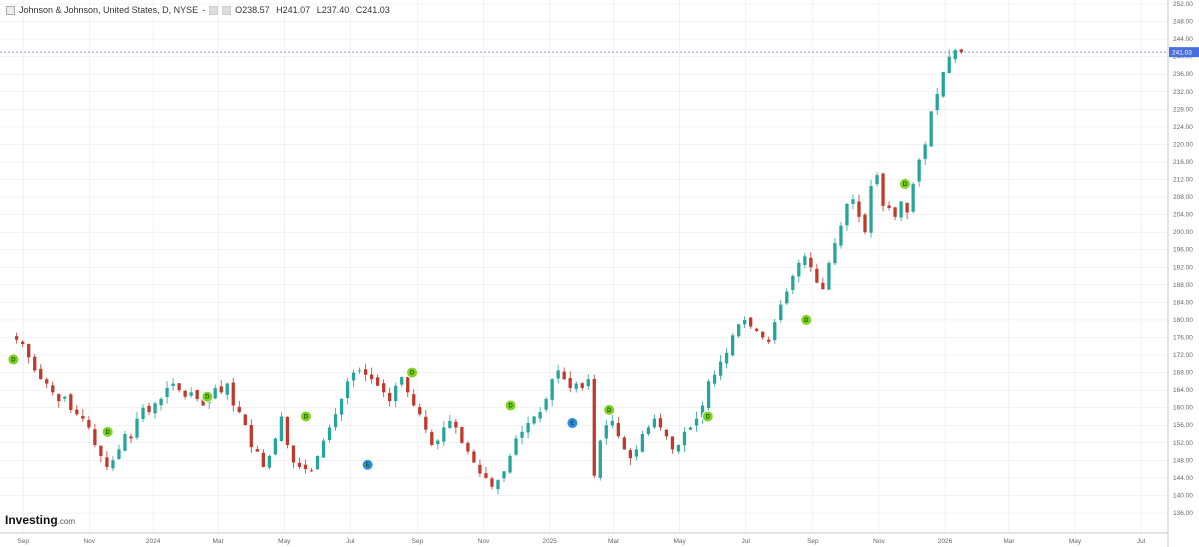  What do you see at coordinates (1183, 74) in the screenshot?
I see `y-tick-label: 236.00` at bounding box center [1183, 74].